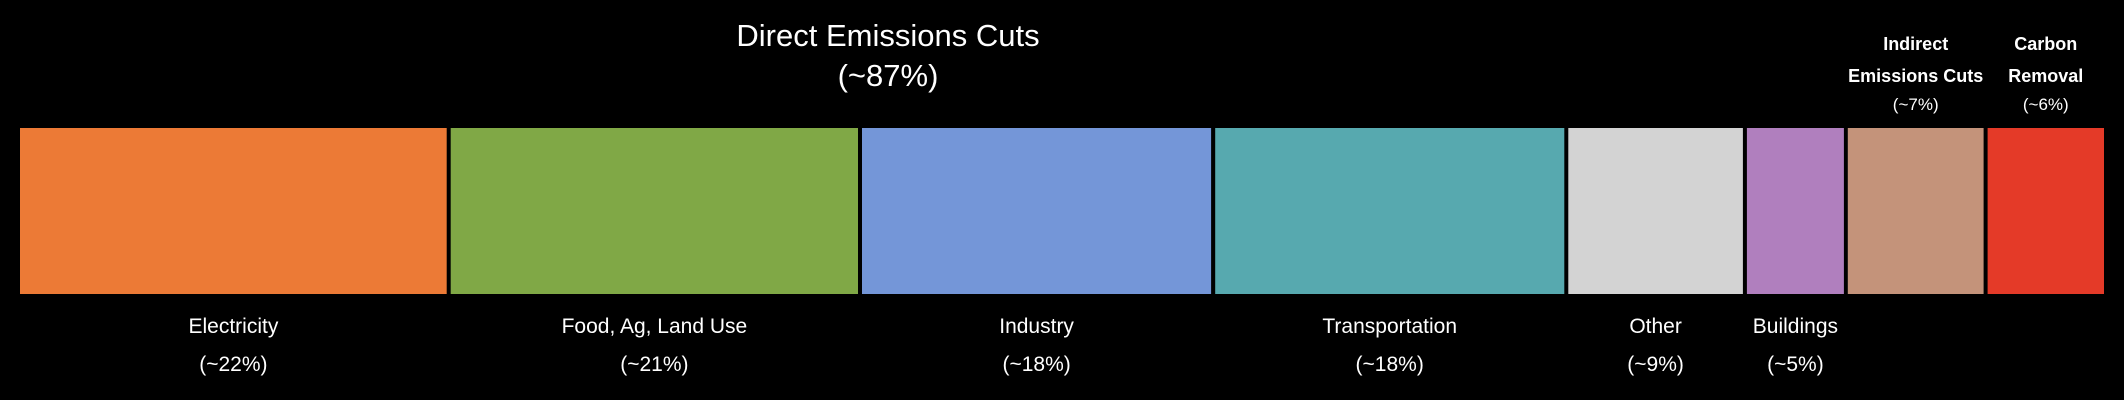 The width and height of the screenshot is (2124, 400). Describe the element at coordinates (1795, 211) in the screenshot. I see `bar-buildings` at that location.